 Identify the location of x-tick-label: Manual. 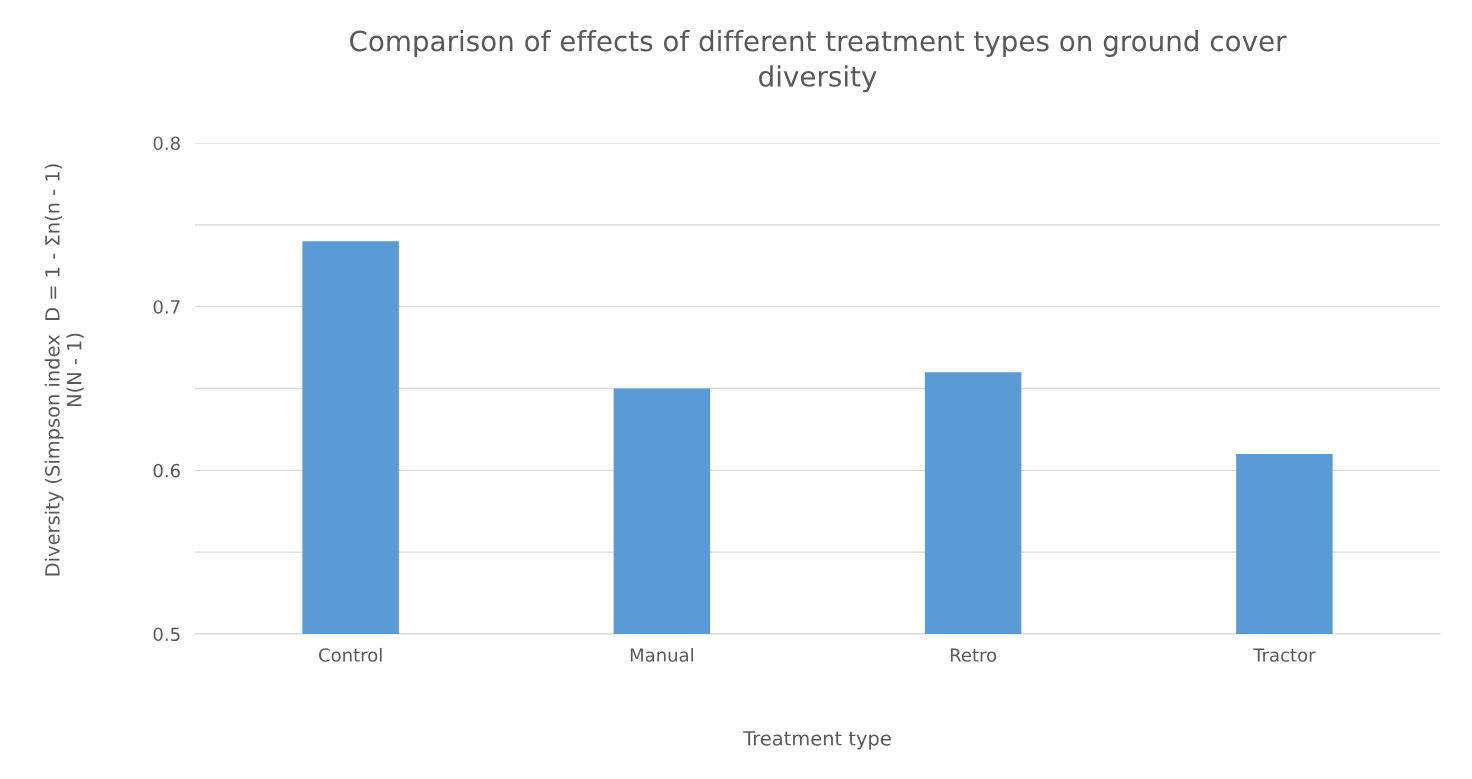
(661, 654).